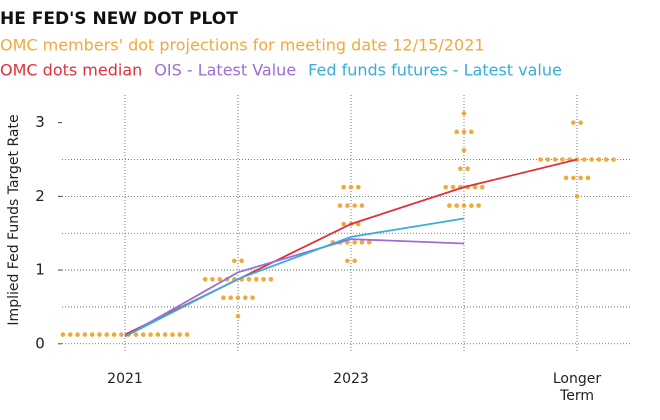  What do you see at coordinates (40, 270) in the screenshot?
I see `y-tick-label: 1` at bounding box center [40, 270].